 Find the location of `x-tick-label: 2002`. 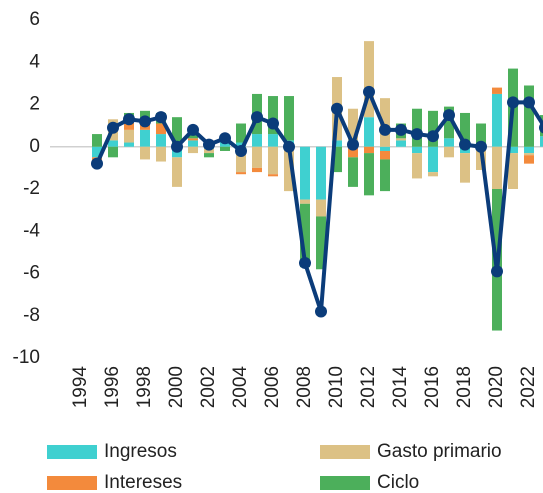

x-tick-label: 2002 is located at coordinates (208, 387).